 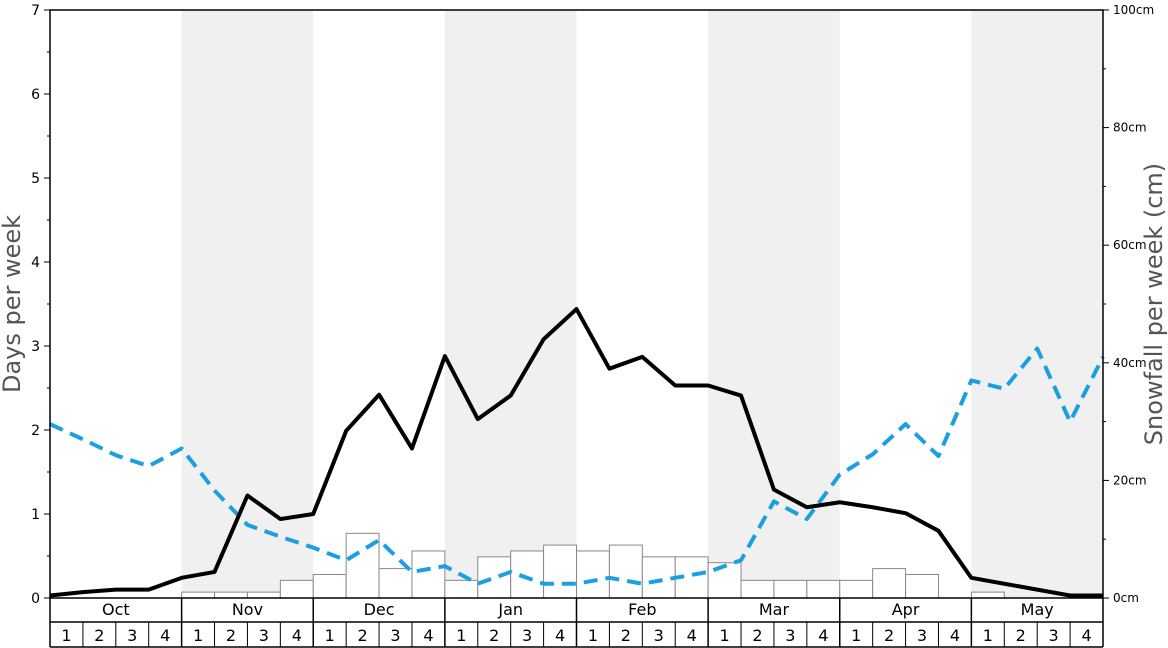 What do you see at coordinates (247, 304) in the screenshot?
I see `shade-nov` at bounding box center [247, 304].